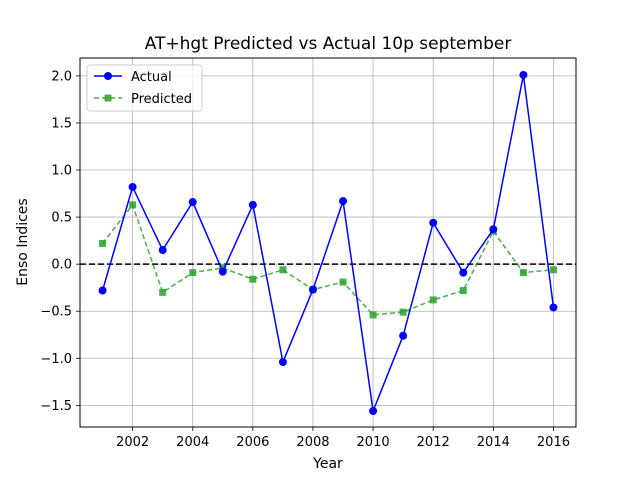  I want to click on y-tick-label: 1.0, so click(61, 171).